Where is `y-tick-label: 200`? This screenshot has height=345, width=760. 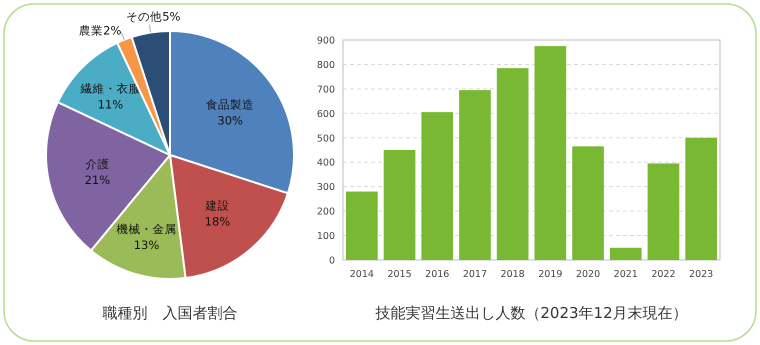 y-tick-label: 200 is located at coordinates (325, 212).